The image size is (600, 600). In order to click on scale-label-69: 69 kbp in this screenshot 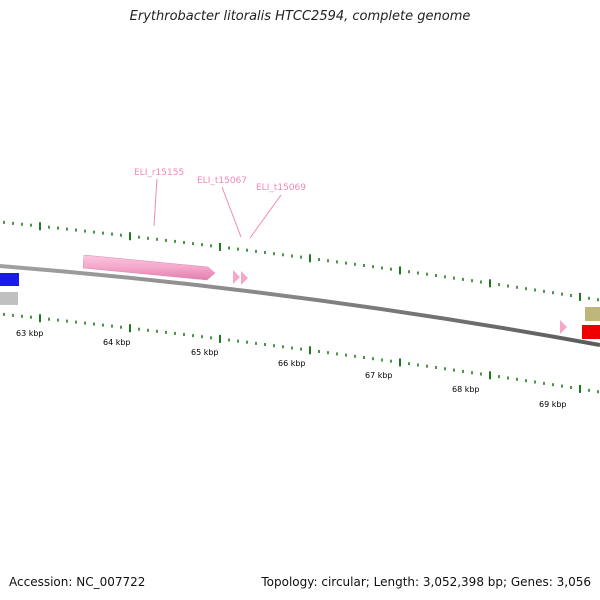, I will do `click(553, 404)`.